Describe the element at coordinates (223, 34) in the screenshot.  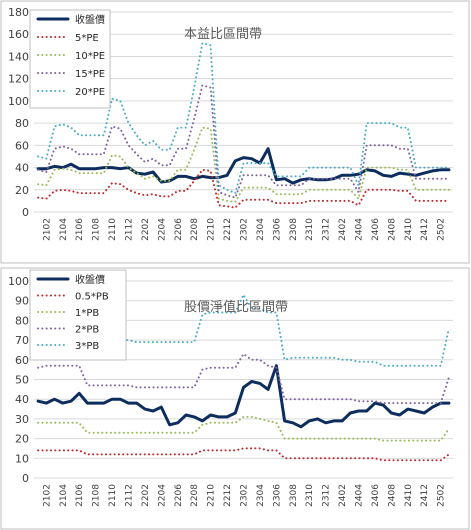
I see `chart-title: 本益比區間帶` at that location.